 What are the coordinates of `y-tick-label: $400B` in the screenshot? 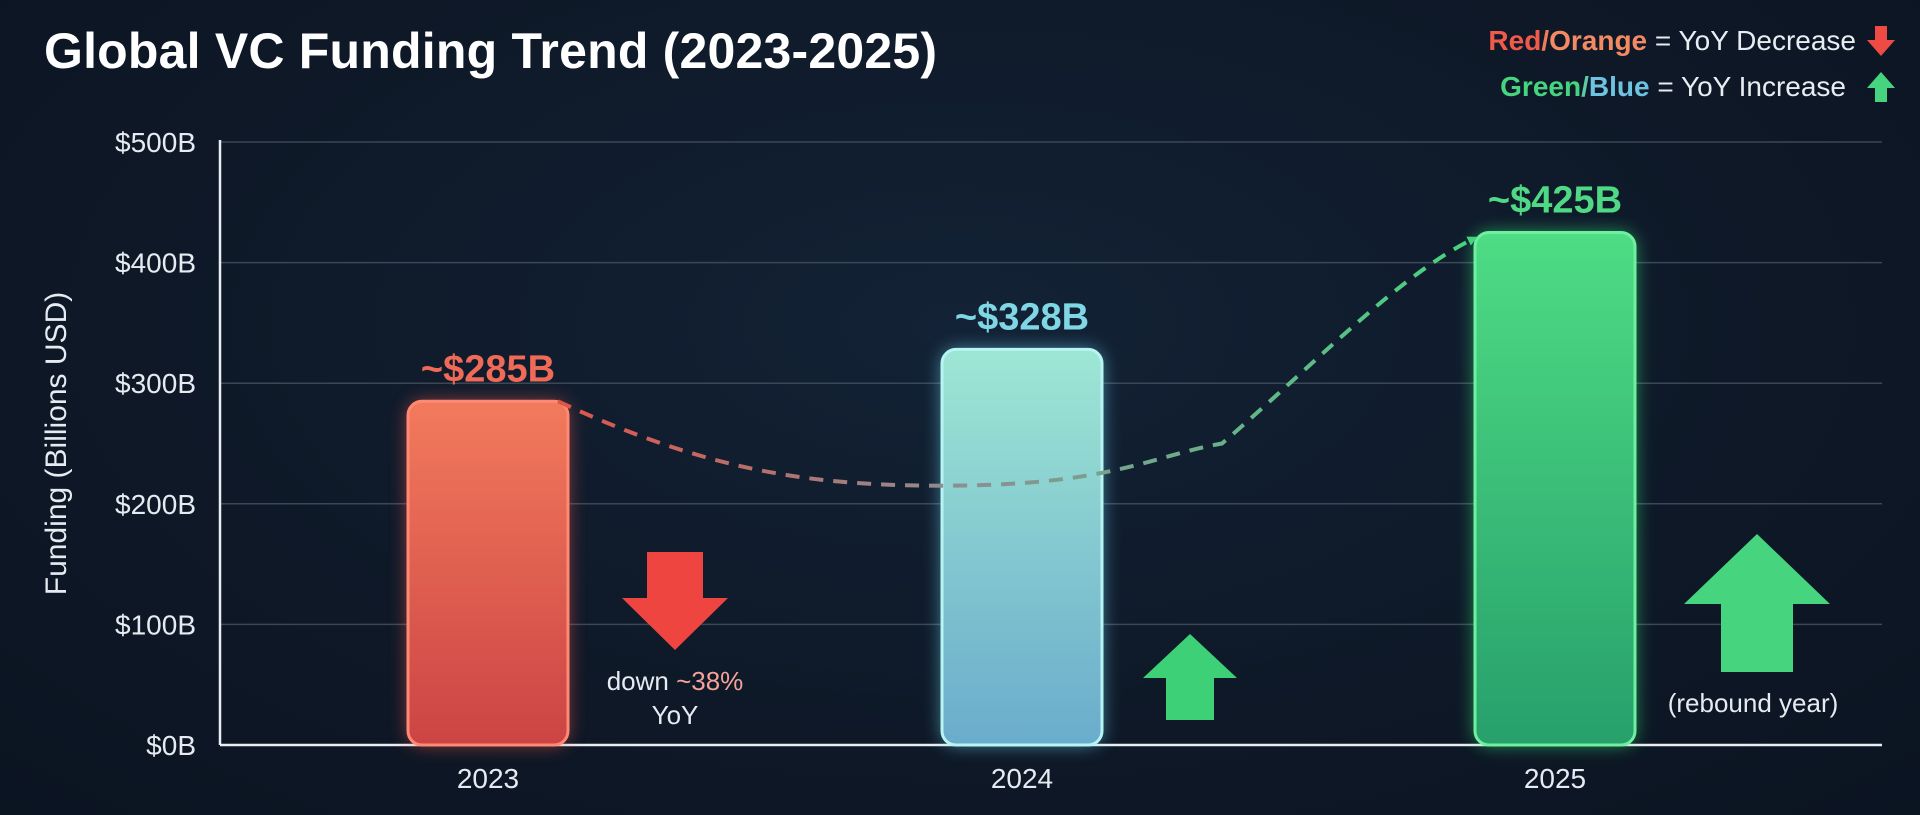 It's located at (155, 263).